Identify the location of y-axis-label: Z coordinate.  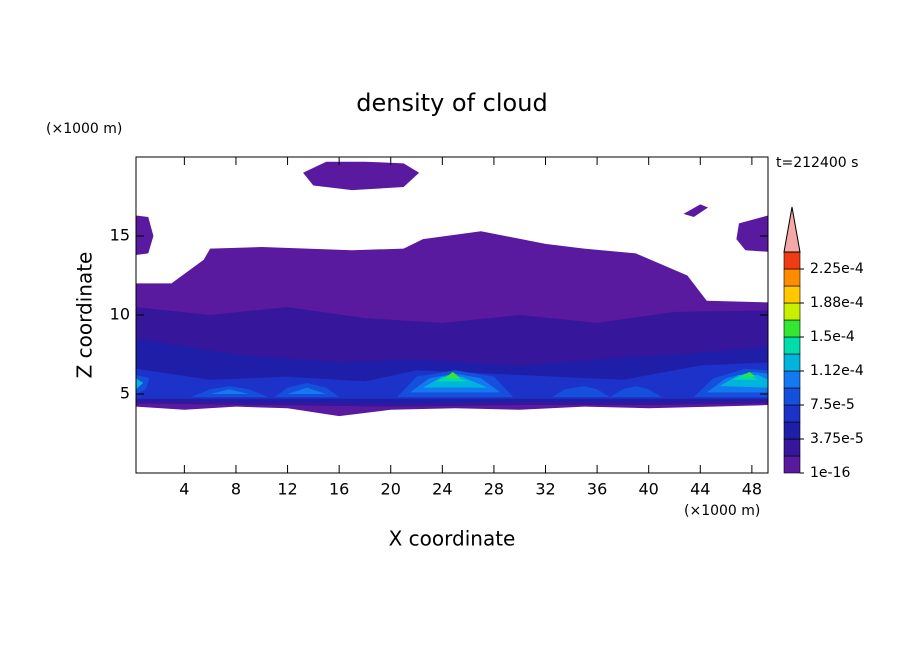
(85, 315).